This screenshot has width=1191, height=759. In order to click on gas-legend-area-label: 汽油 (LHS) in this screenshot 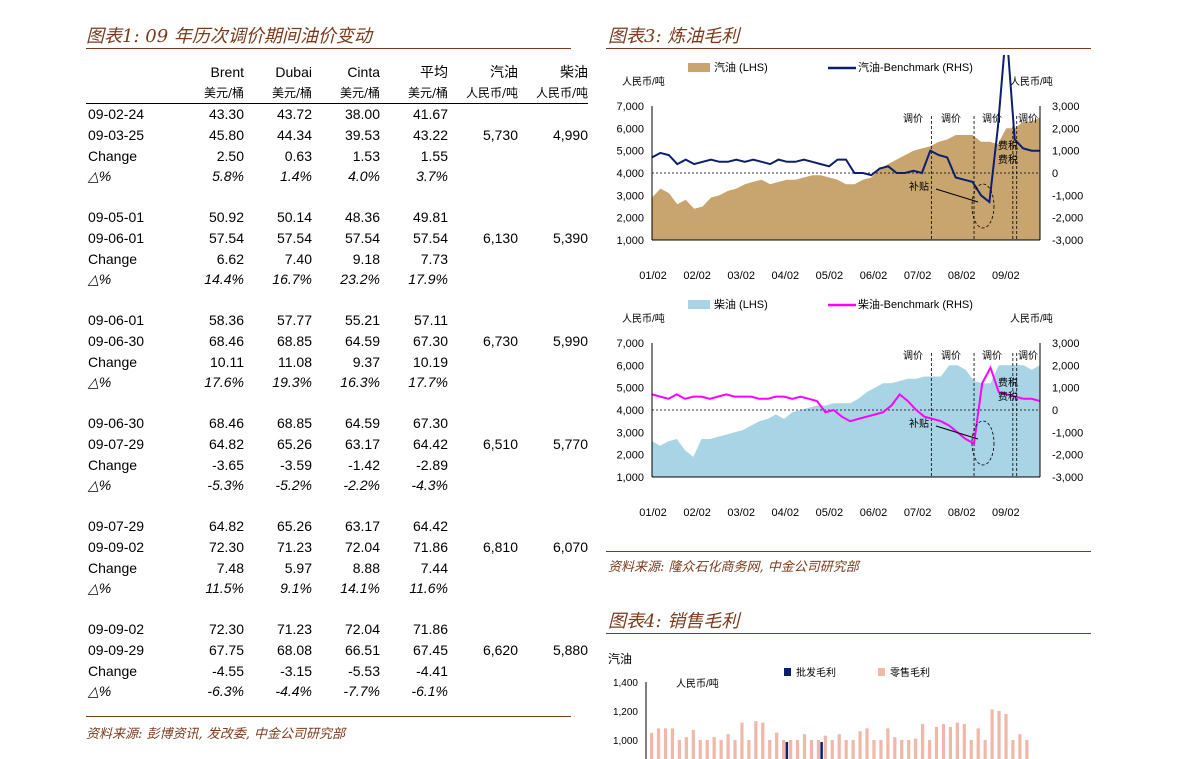, I will do `click(741, 67)`.